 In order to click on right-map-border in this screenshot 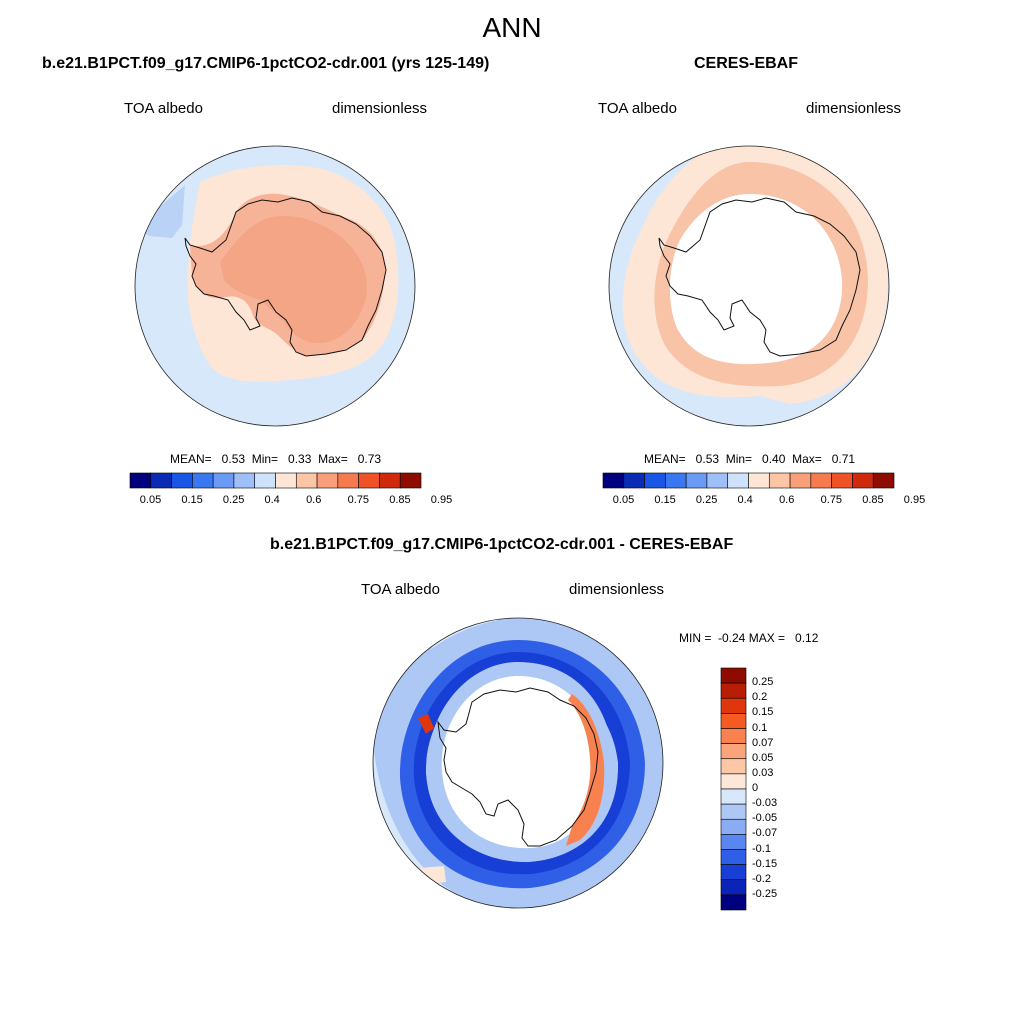, I will do `click(749, 286)`.